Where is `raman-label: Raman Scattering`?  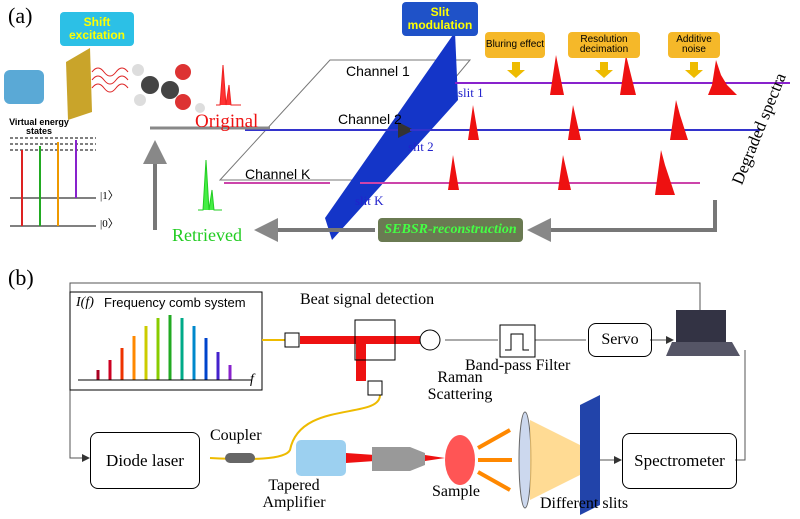
raman-label: Raman Scattering is located at coordinates (460, 386).